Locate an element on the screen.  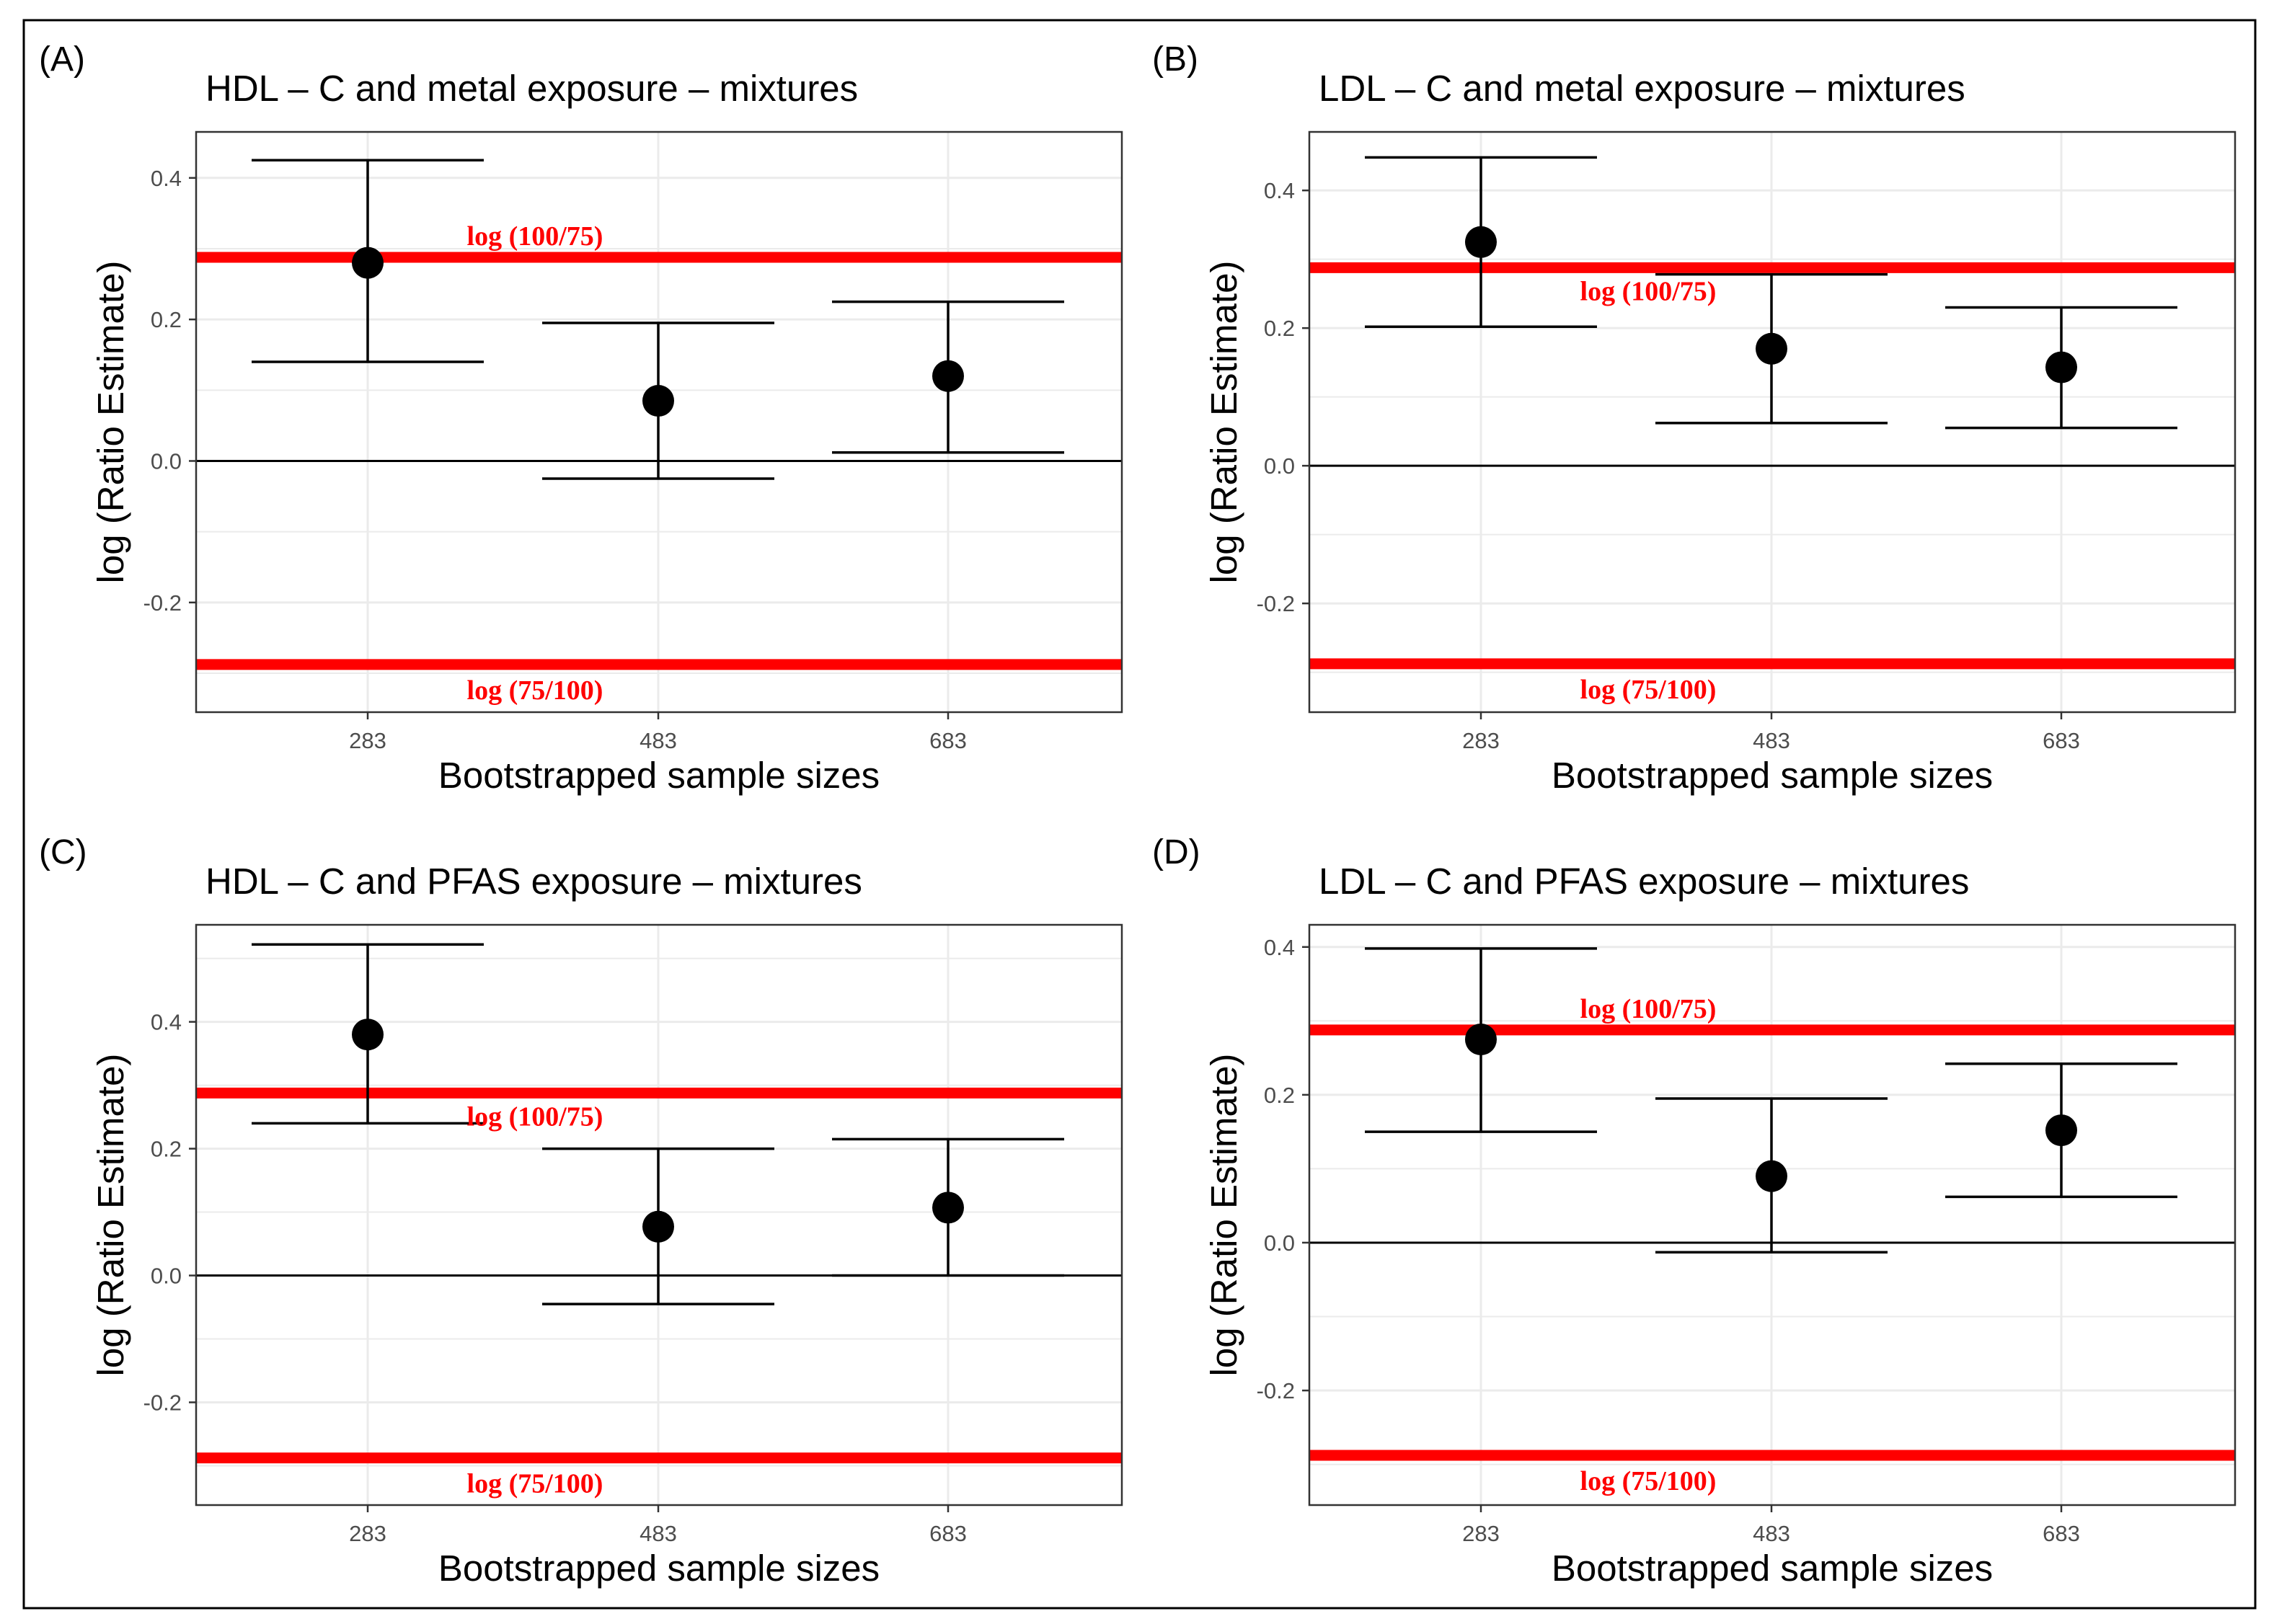
chart-title: HDL – C and PFAS exposure – mixtures is located at coordinates (533, 882).